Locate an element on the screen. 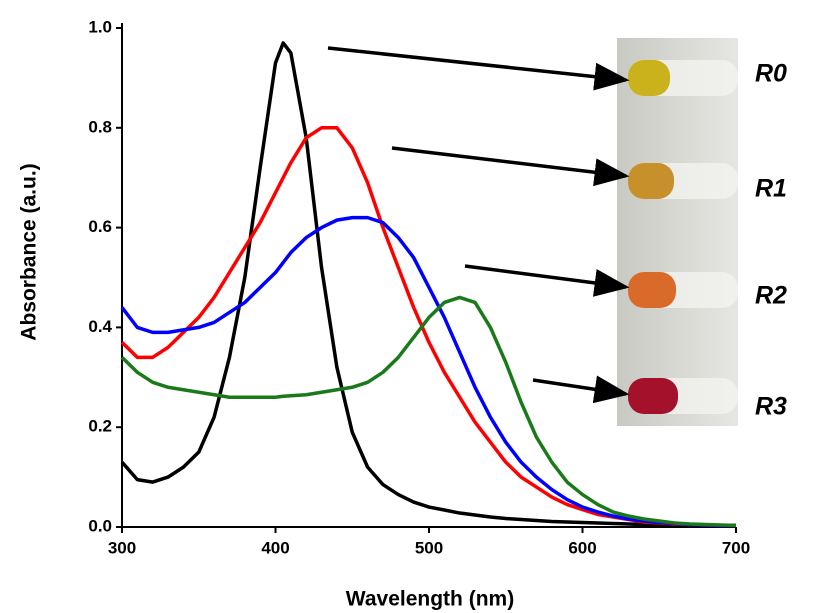 This screenshot has height=613, width=815. y-tick-label: 0.6 is located at coordinates (100, 226).